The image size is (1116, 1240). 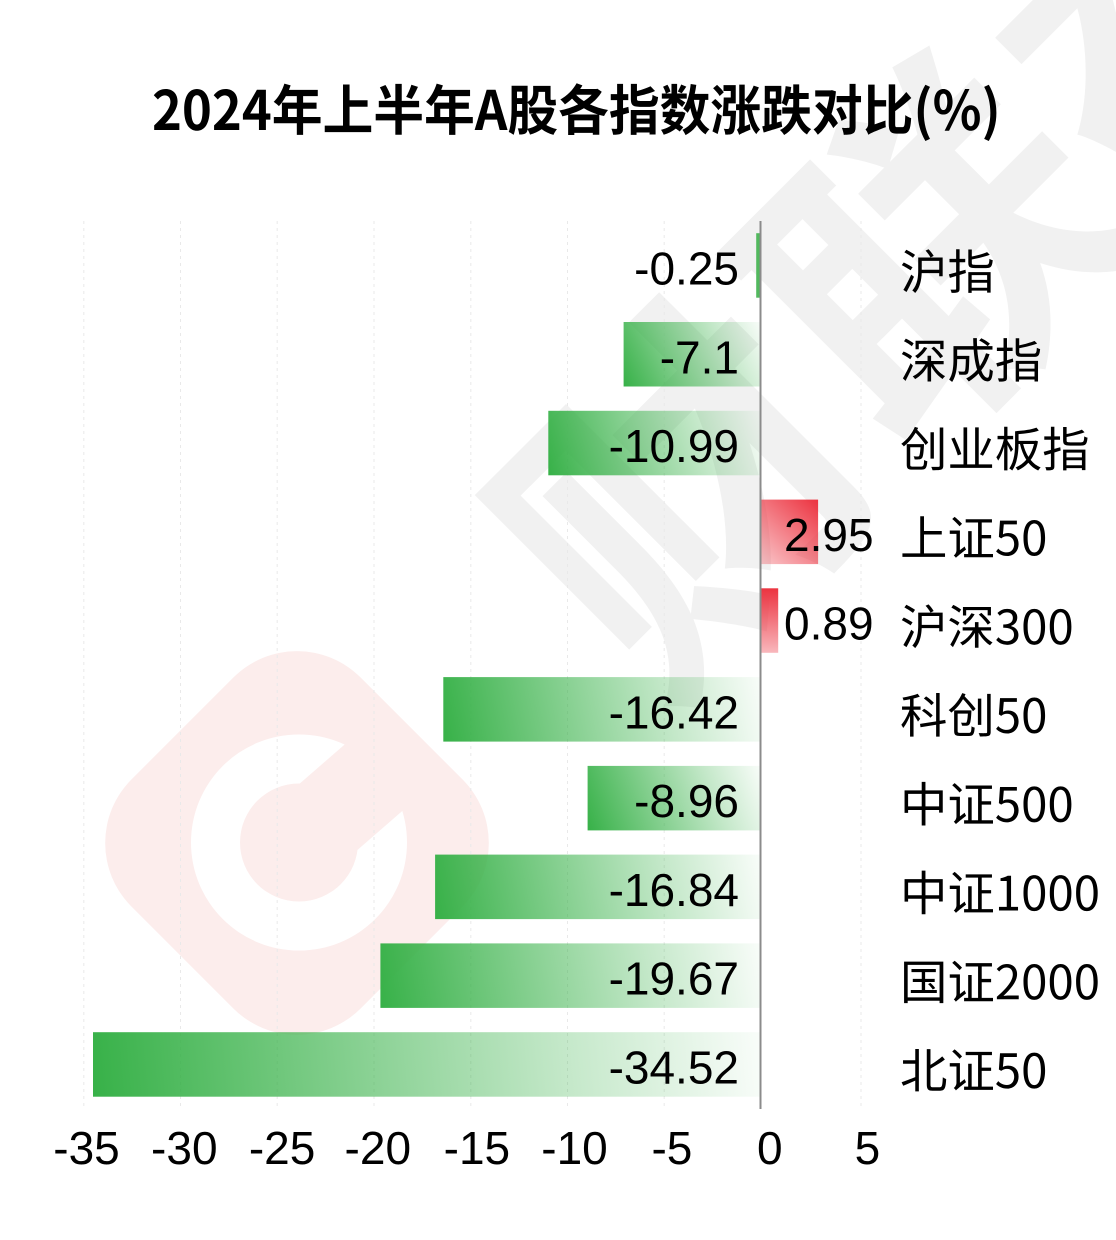 What do you see at coordinates (86, 1148) in the screenshot?
I see `svg-text: -35` at bounding box center [86, 1148].